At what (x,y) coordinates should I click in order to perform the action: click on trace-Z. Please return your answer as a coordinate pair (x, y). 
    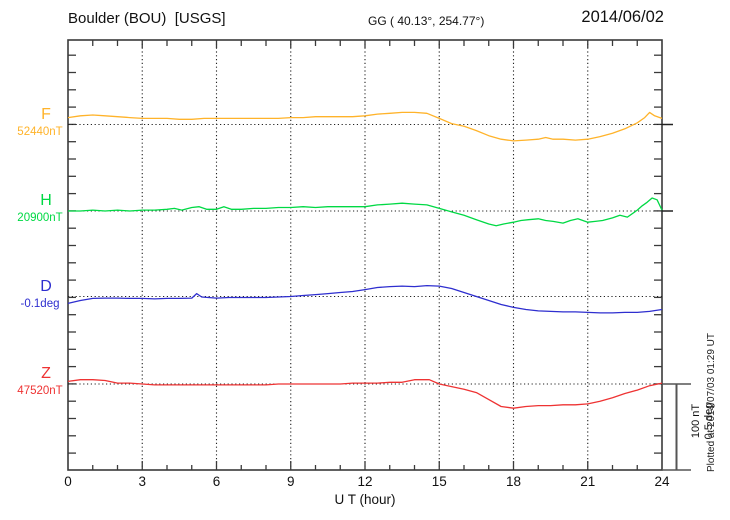
    Looking at the image, I should click on (365, 394).